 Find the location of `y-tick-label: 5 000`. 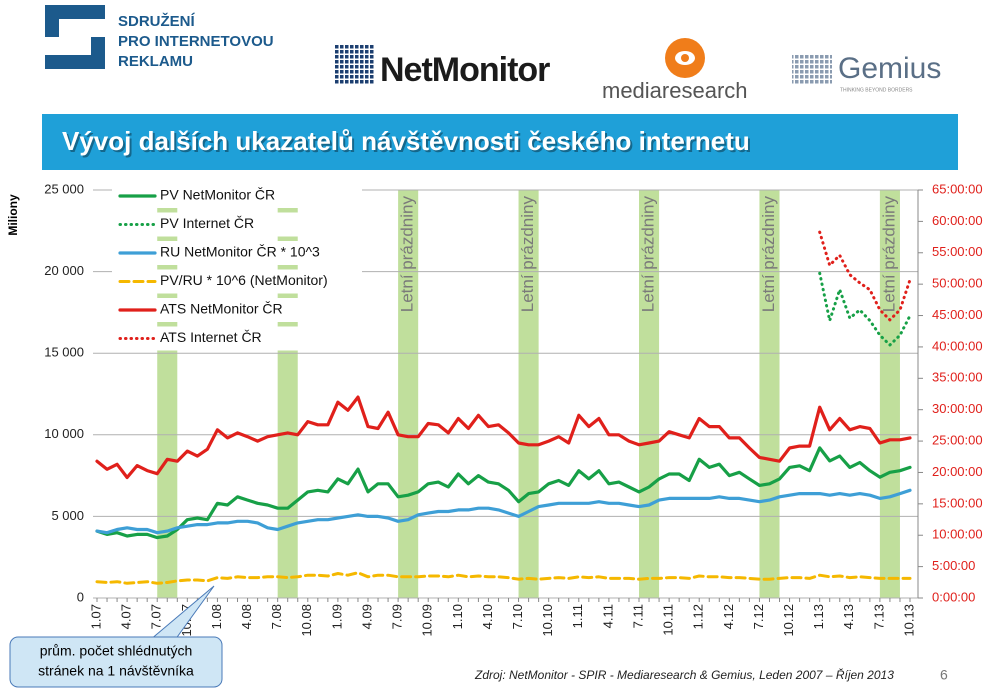

y-tick-label: 5 000 is located at coordinates (67, 515).